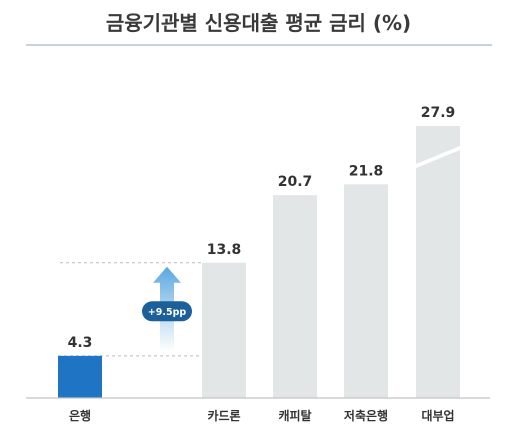 This screenshot has width=517, height=442. What do you see at coordinates (224, 250) in the screenshot?
I see `value-label-2: 13.8` at bounding box center [224, 250].